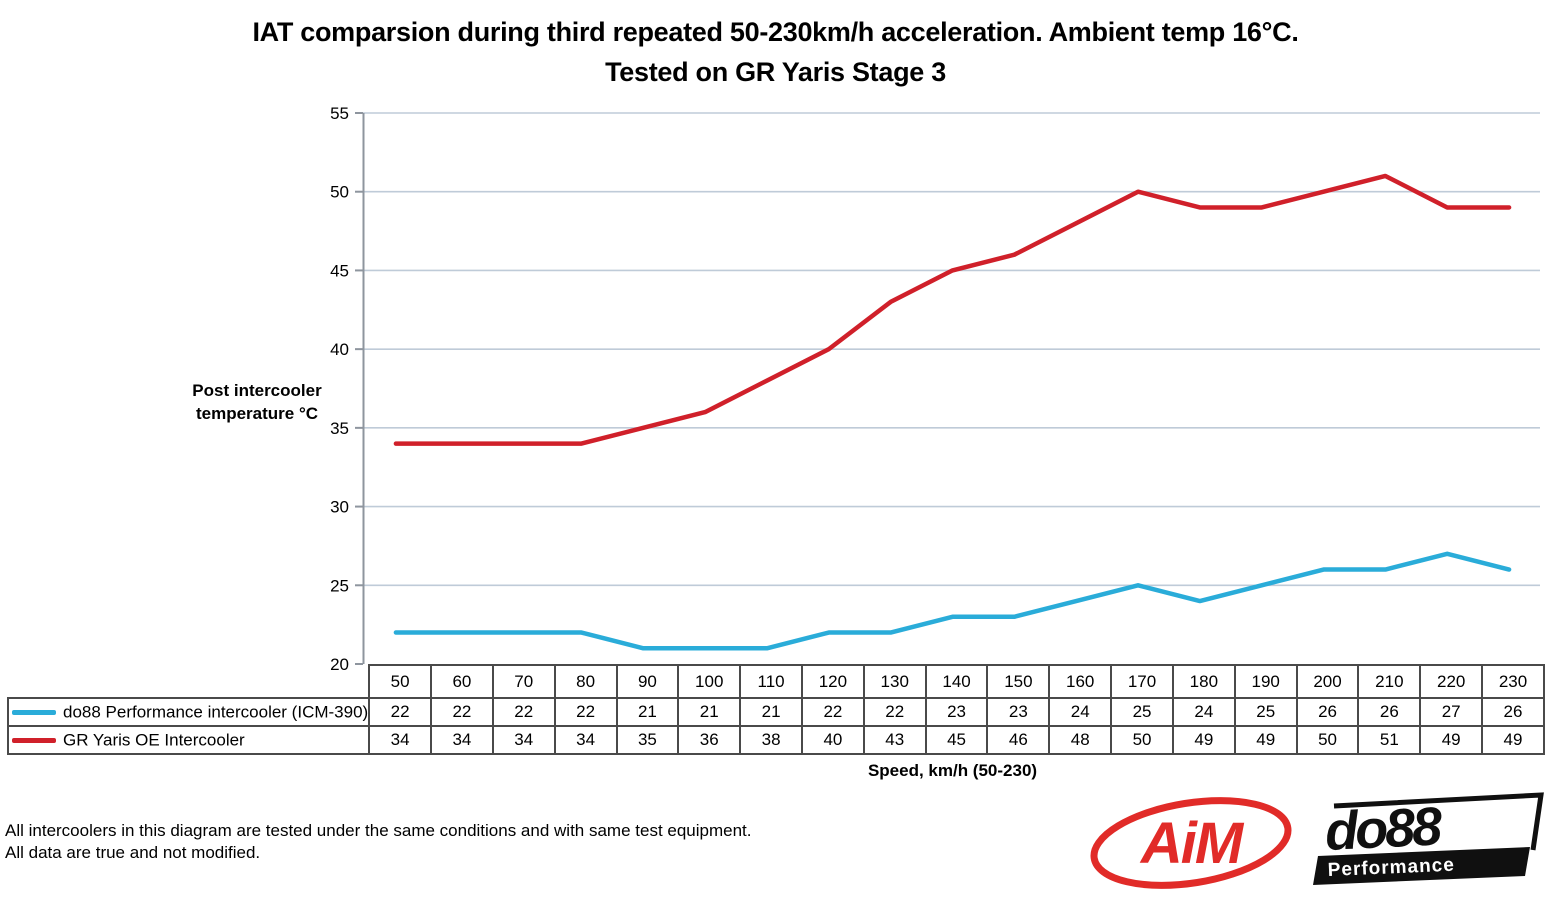 Image resolution: width=1551 pixels, height=900 pixels. I want to click on y-tick-label: 40, so click(339, 349).